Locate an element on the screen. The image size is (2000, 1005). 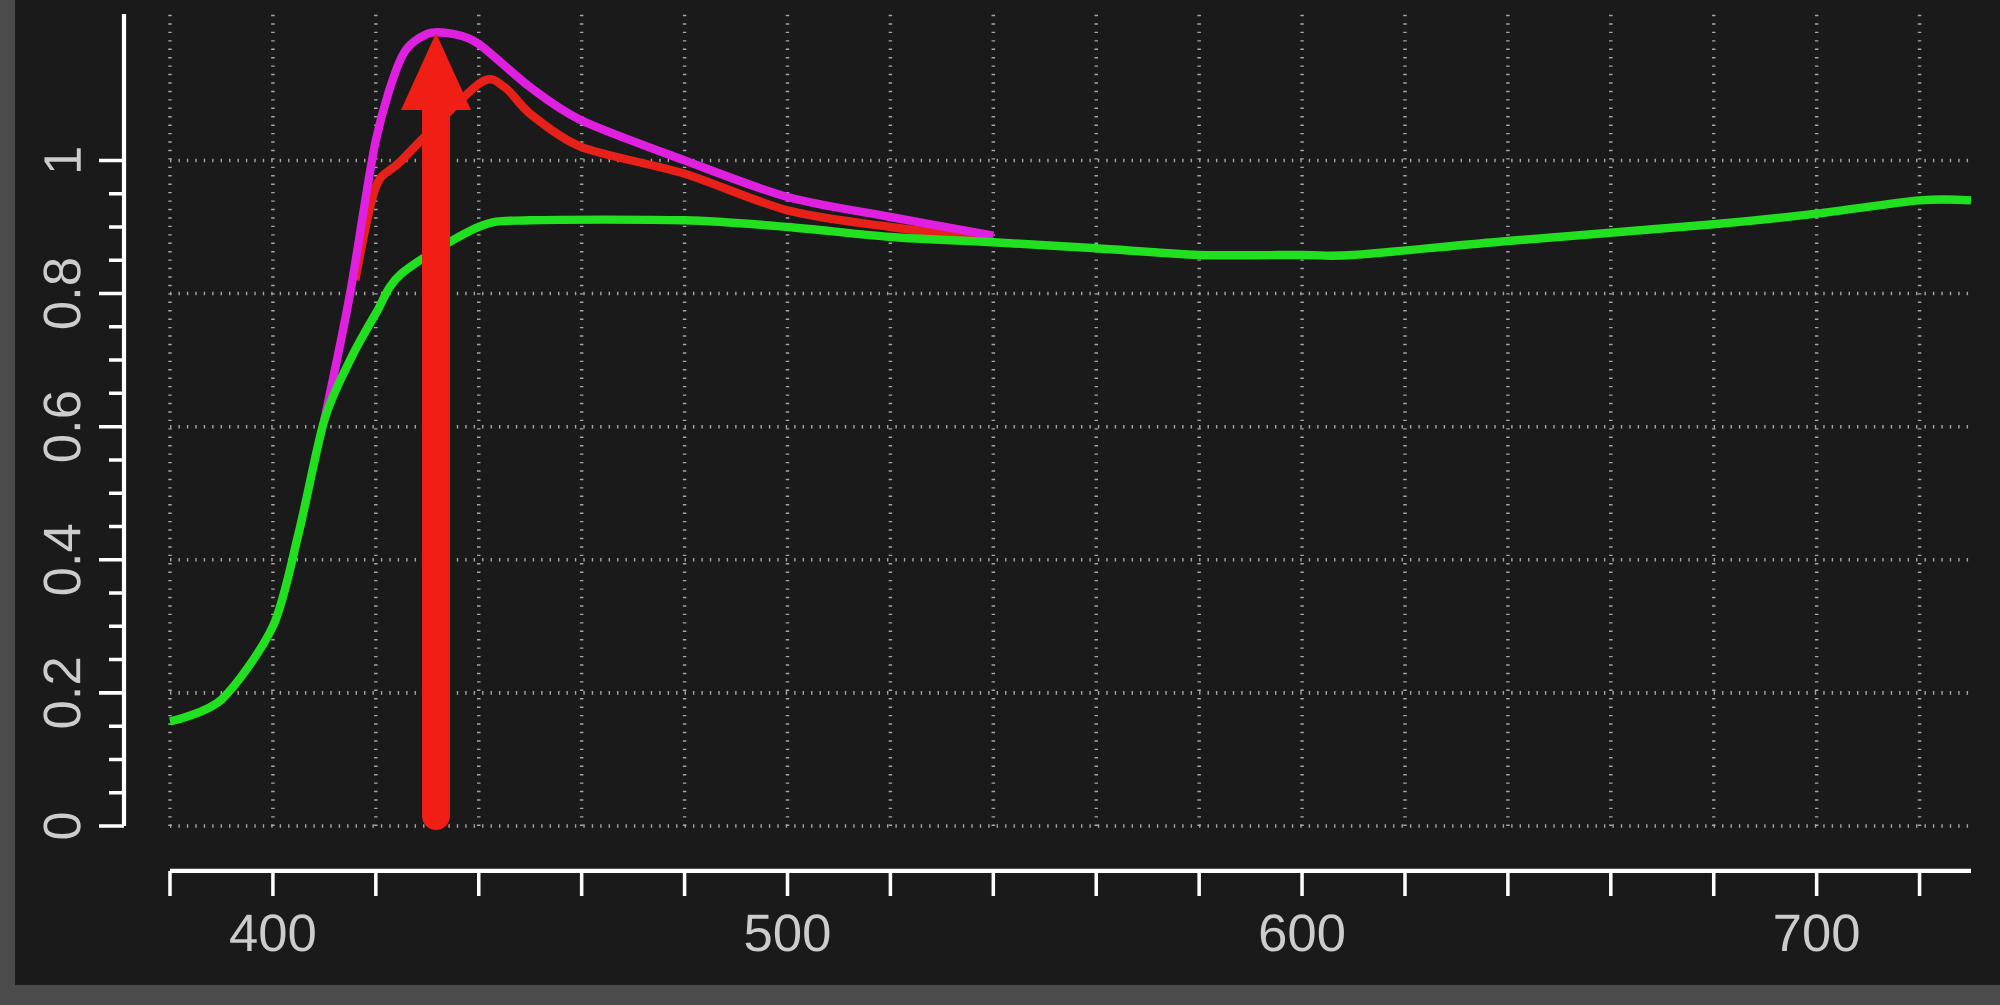
x-tick-label: 700 is located at coordinates (1817, 933).